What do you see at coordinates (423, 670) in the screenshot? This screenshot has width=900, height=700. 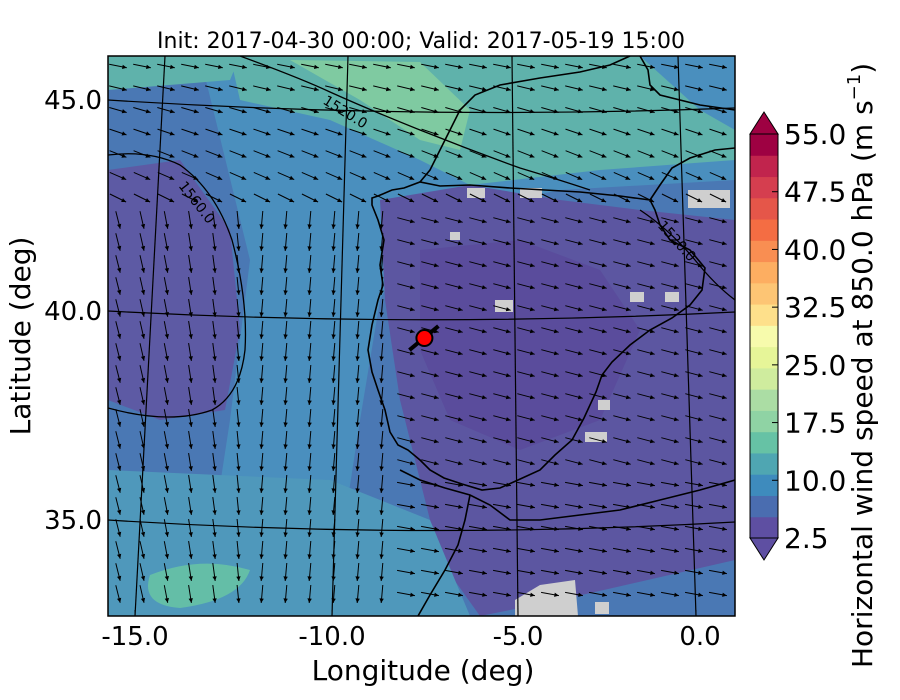 I see `x-axis-label: Longitude (deg)` at bounding box center [423, 670].